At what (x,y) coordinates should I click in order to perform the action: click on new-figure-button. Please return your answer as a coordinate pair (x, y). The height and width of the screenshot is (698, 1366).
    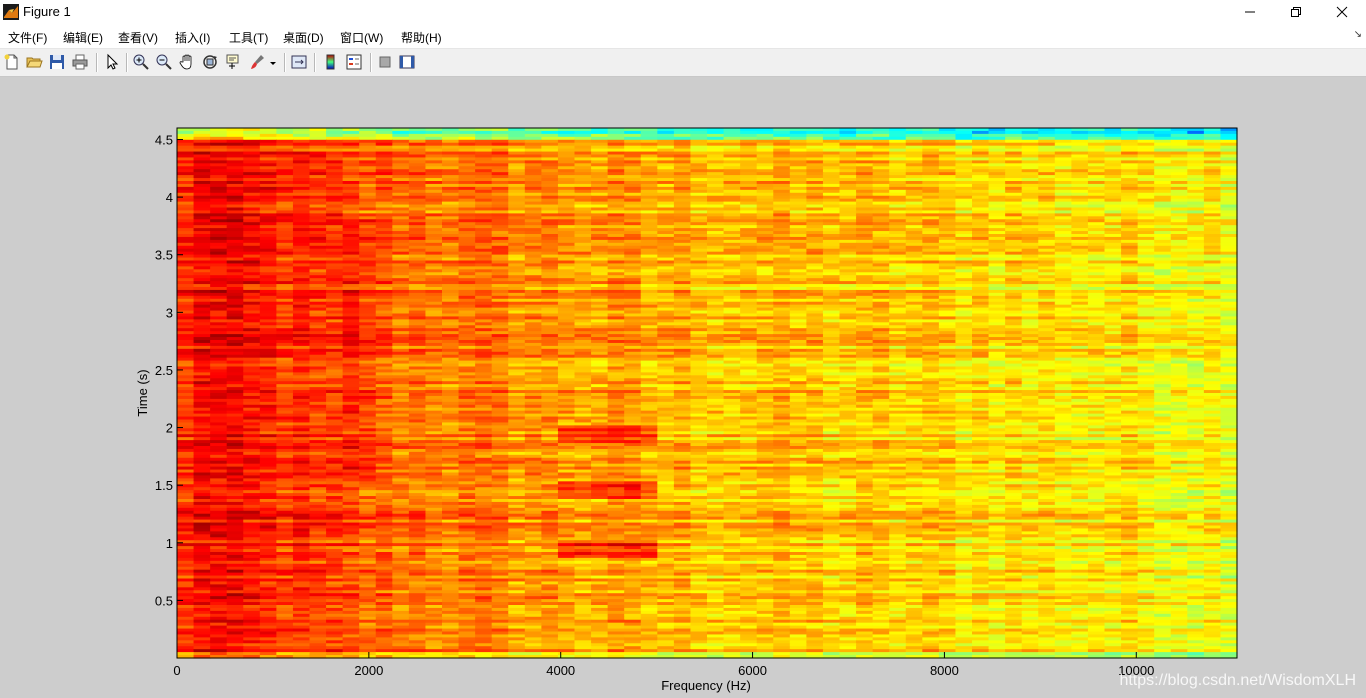
    Looking at the image, I should click on (12, 62).